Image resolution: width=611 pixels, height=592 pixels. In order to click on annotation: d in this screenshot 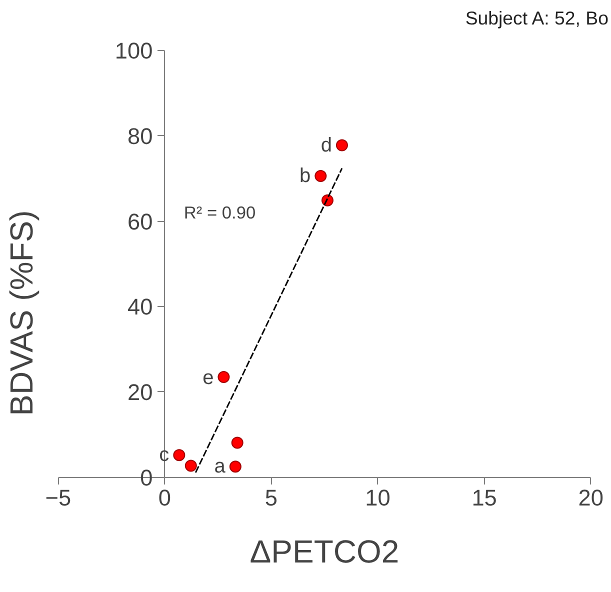, I will do `click(326, 145)`.